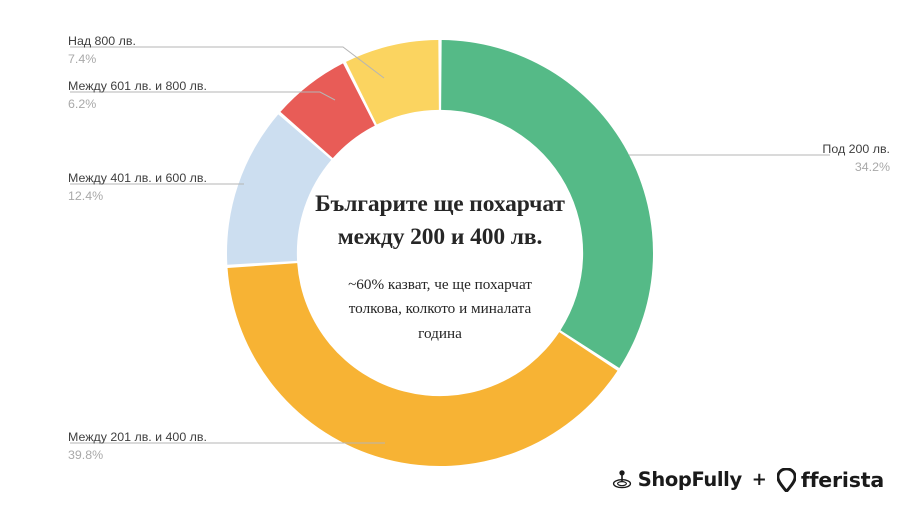 This screenshot has height=506, width=900. I want to click on callout-label: Между 401 лв. и 600 лв., so click(137, 178).